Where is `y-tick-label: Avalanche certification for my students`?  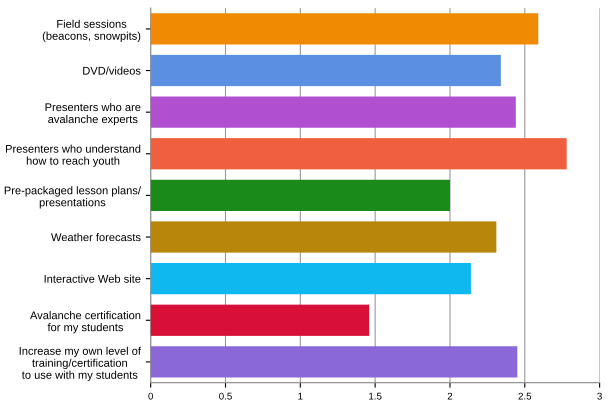 y-tick-label: Avalanche certification for my students is located at coordinates (85, 322).